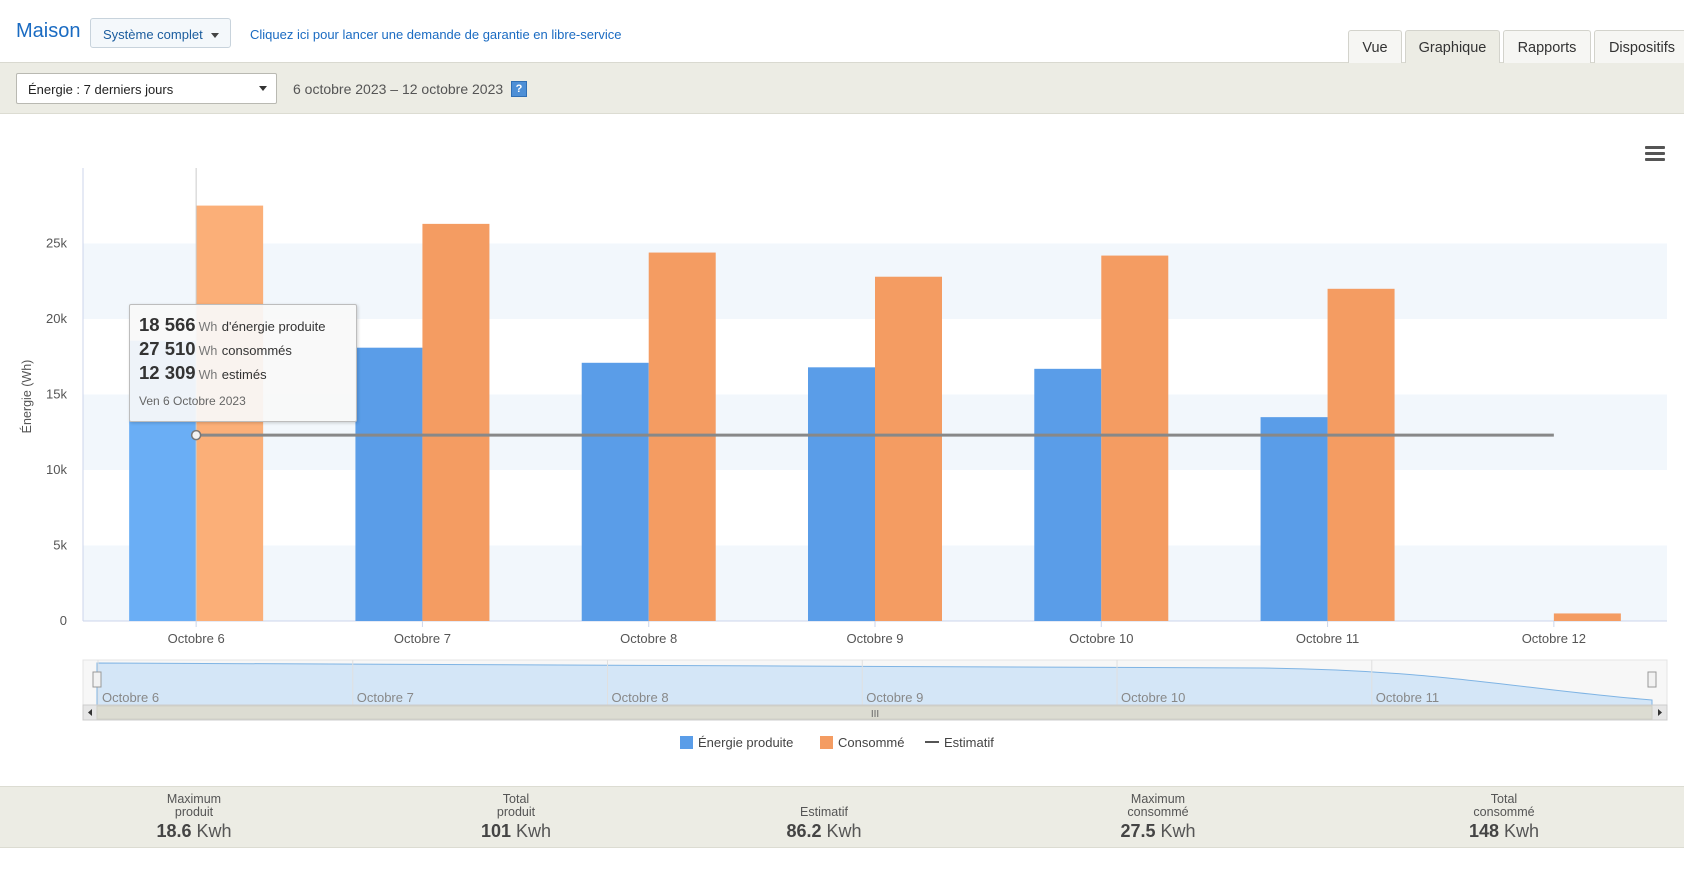 The width and height of the screenshot is (1684, 882). I want to click on tooltip-produced-label: d'énergie produite, so click(273, 326).